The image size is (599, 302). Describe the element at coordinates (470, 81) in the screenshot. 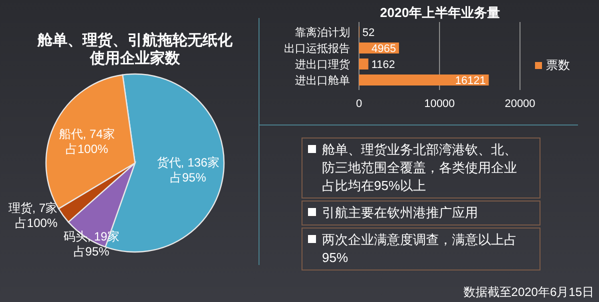

I see `data-label: 16121` at that location.